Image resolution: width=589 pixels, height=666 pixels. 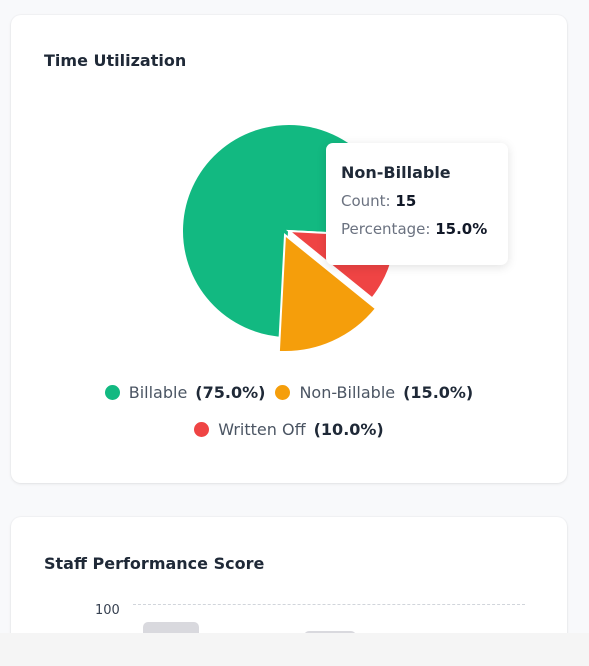 What do you see at coordinates (461, 229) in the screenshot?
I see `tooltip-percentage-value: 15.0%` at bounding box center [461, 229].